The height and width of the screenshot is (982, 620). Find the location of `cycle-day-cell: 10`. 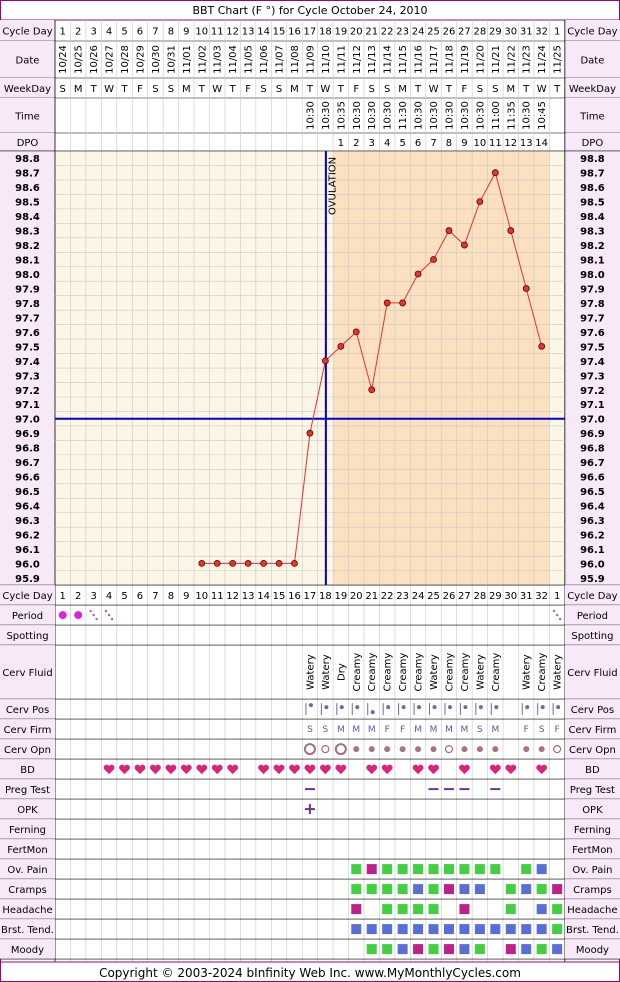

cycle-day-cell: 10 is located at coordinates (201, 596).